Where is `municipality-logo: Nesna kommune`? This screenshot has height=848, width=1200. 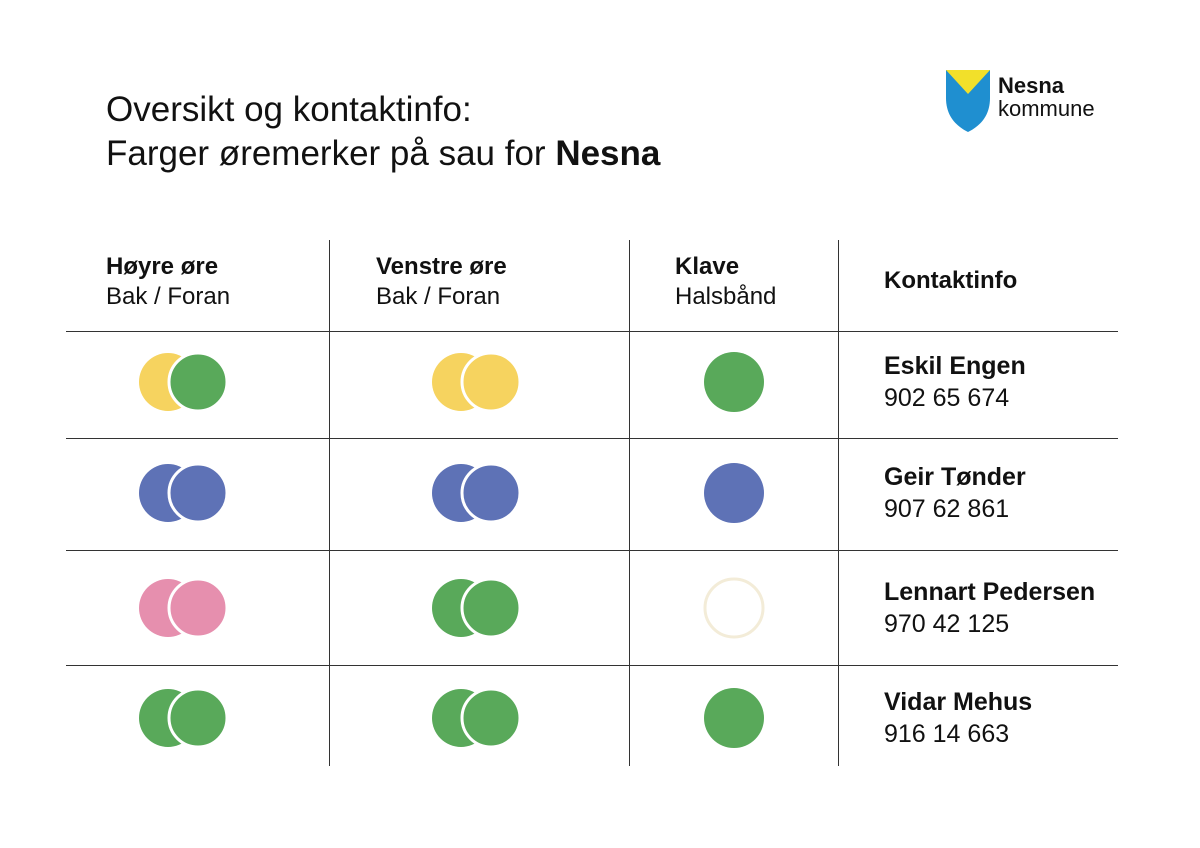 municipality-logo: Nesna kommune is located at coordinates (1034, 101).